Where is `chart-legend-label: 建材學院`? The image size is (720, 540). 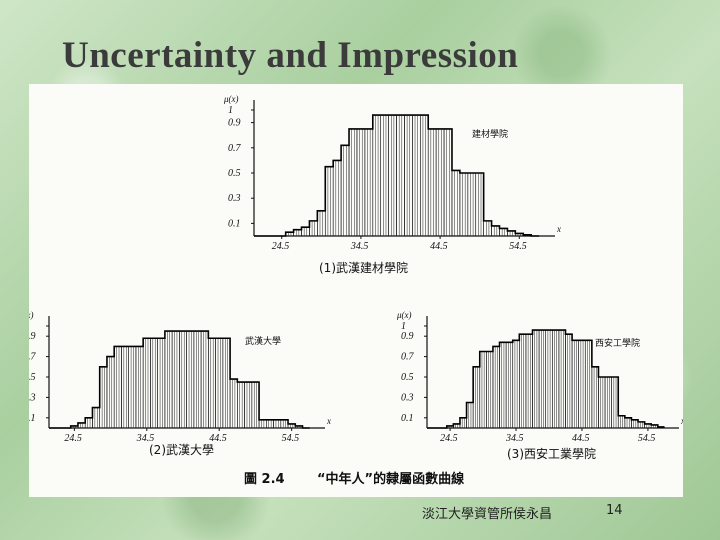 chart-legend-label: 建材學院 is located at coordinates (490, 134).